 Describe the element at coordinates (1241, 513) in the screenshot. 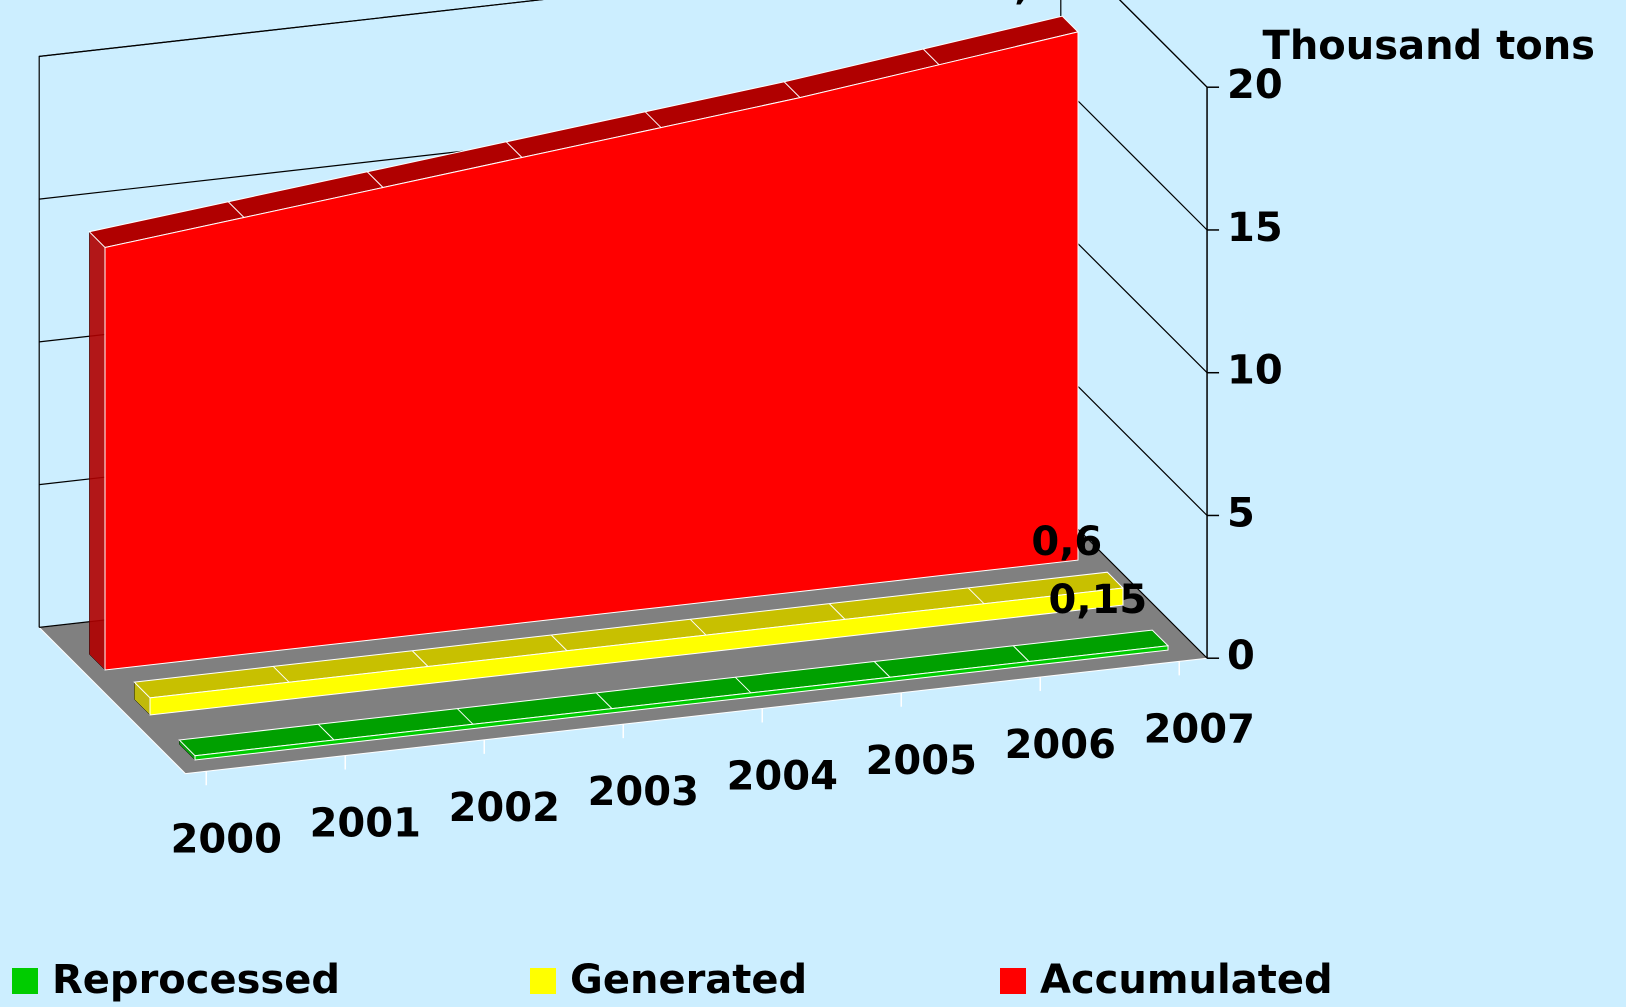

I see `y-tick-label: 5` at that location.